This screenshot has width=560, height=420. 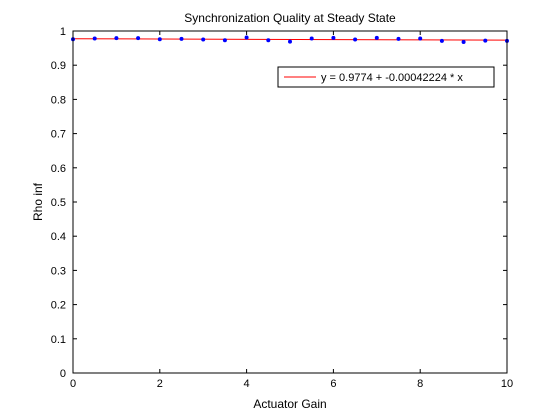 What do you see at coordinates (58, 100) in the screenshot?
I see `y-tick-label: 0.8` at bounding box center [58, 100].